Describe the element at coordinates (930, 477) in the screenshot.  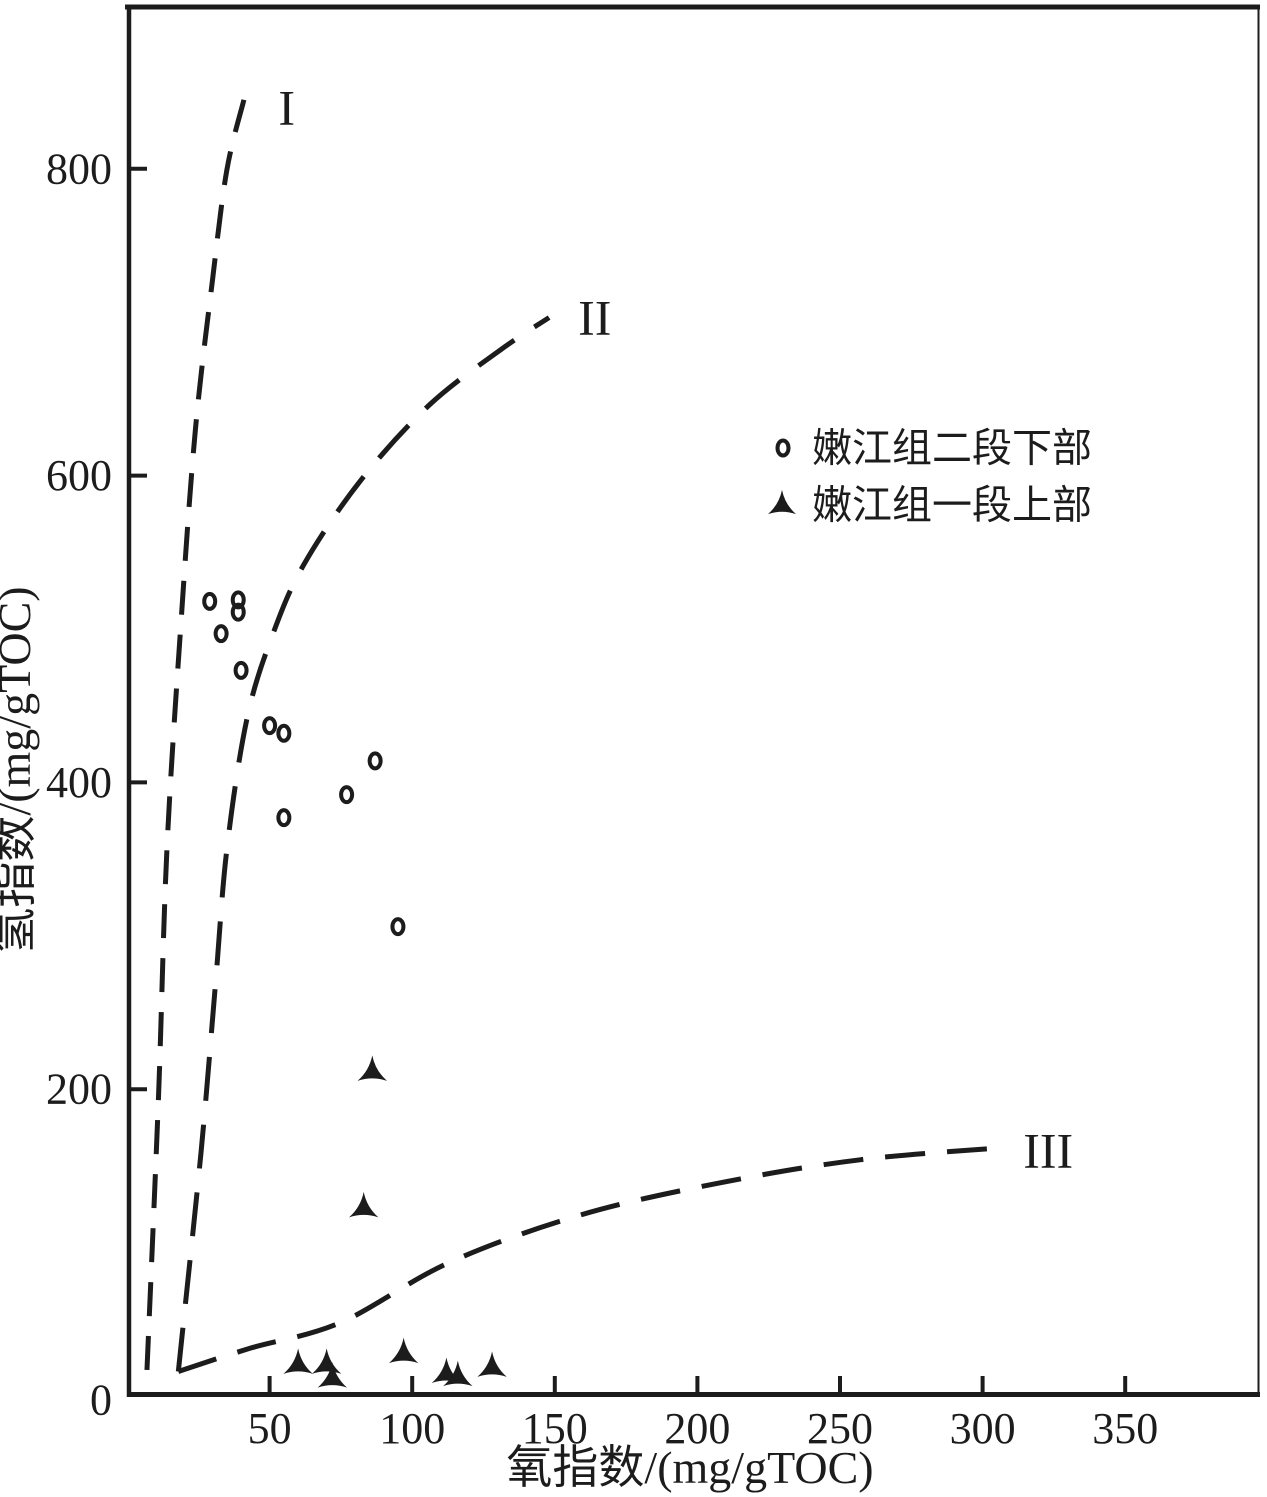
I see `legend: 嫩江组二段下部 嫩江组一段上部` at that location.